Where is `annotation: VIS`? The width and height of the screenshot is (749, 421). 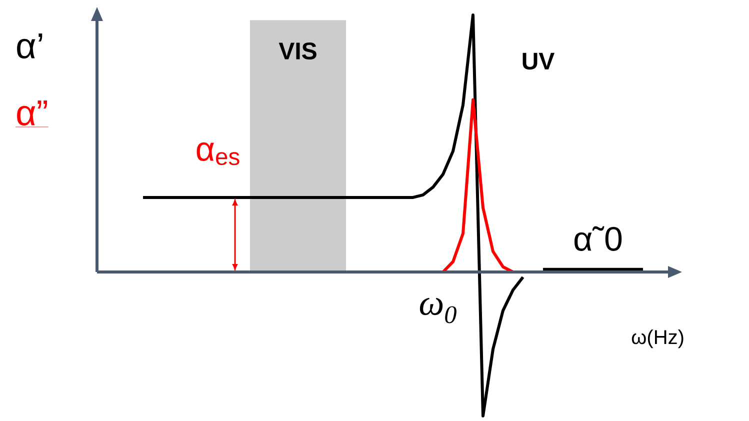
annotation: VIS is located at coordinates (297, 51).